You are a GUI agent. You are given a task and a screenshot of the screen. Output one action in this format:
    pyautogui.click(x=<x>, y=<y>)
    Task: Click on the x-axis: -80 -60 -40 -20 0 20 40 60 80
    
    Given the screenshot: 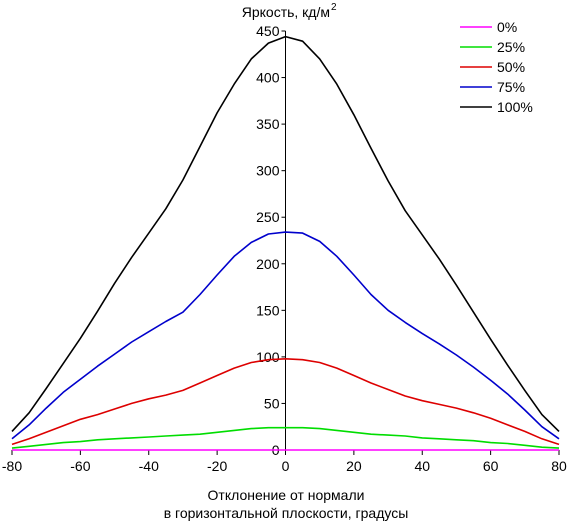 What is the action you would take?
    pyautogui.click(x=284, y=461)
    